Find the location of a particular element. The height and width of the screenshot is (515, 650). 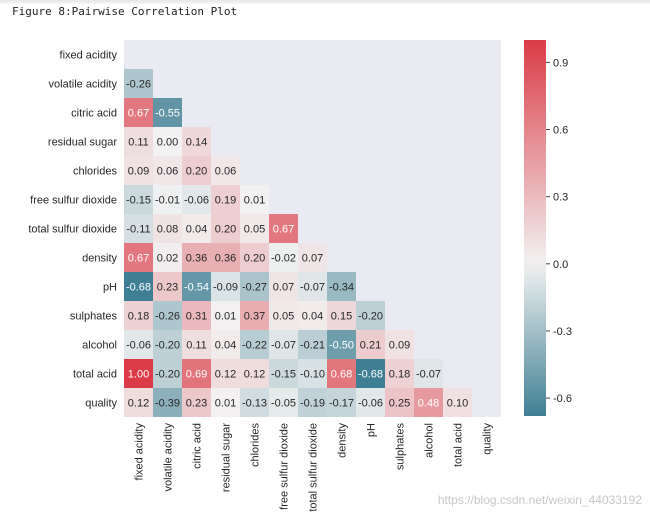

cell-value-label: 0.06 is located at coordinates (225, 172).